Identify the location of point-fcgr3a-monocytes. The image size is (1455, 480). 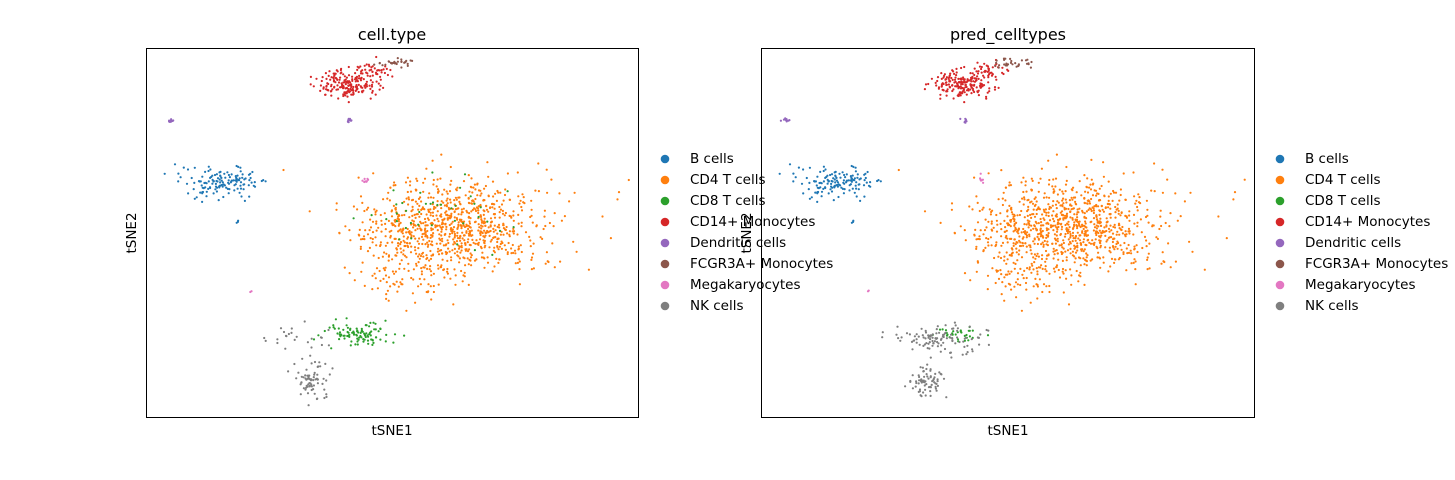
(1004, 60).